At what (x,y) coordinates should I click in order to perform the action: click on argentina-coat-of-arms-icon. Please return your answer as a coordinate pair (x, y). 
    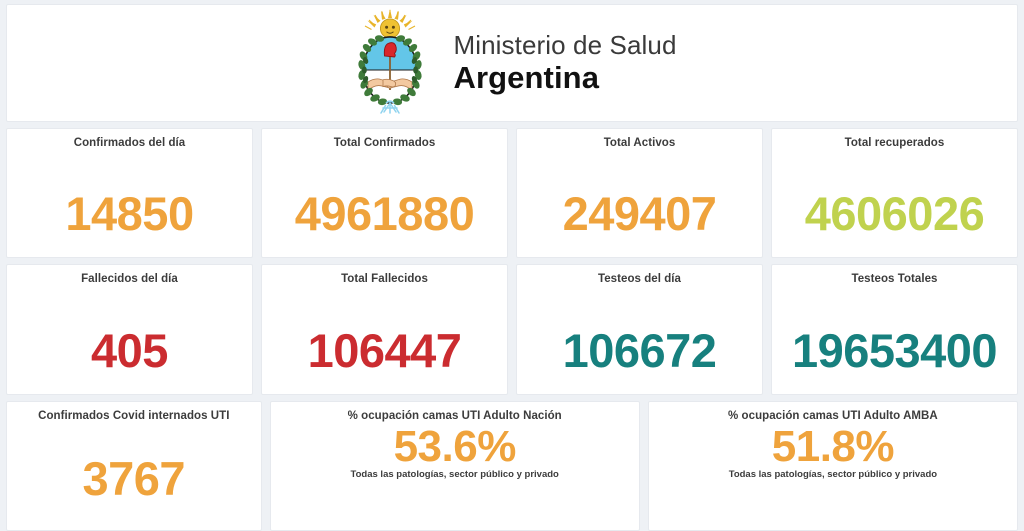
    Looking at the image, I should click on (390, 61).